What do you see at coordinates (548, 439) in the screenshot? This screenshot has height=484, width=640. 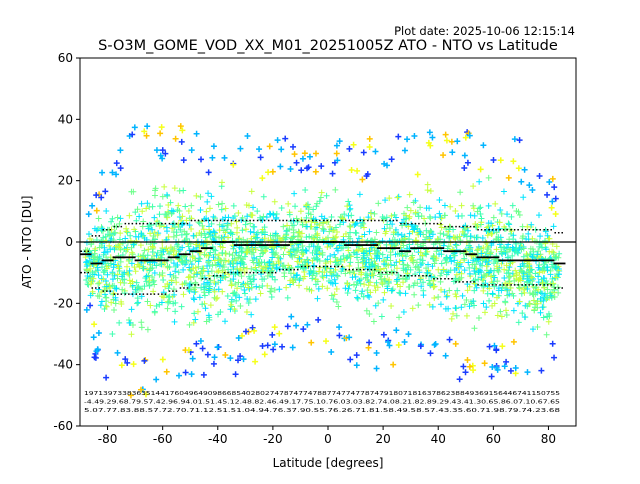 I see `x-tick-label: 80` at bounding box center [548, 439].